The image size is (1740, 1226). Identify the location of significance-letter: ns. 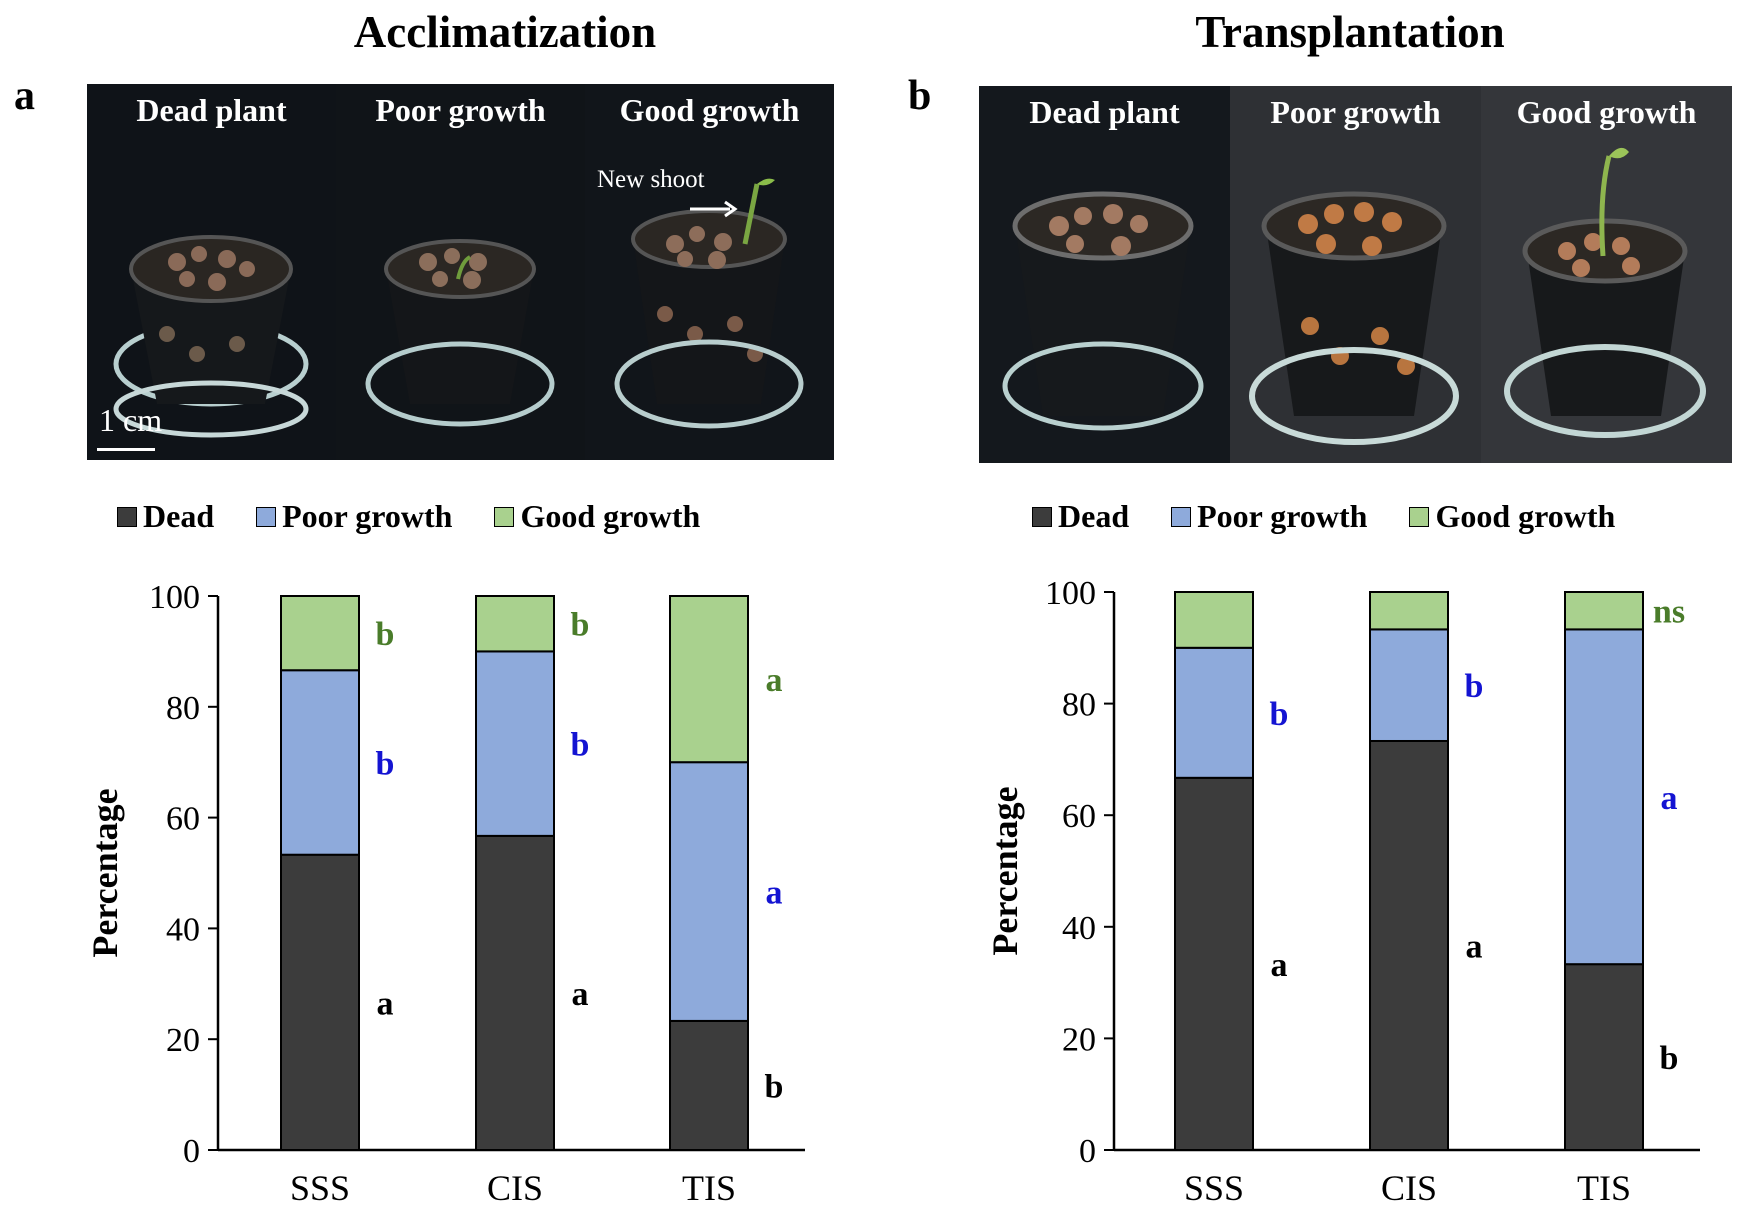
(1669, 612).